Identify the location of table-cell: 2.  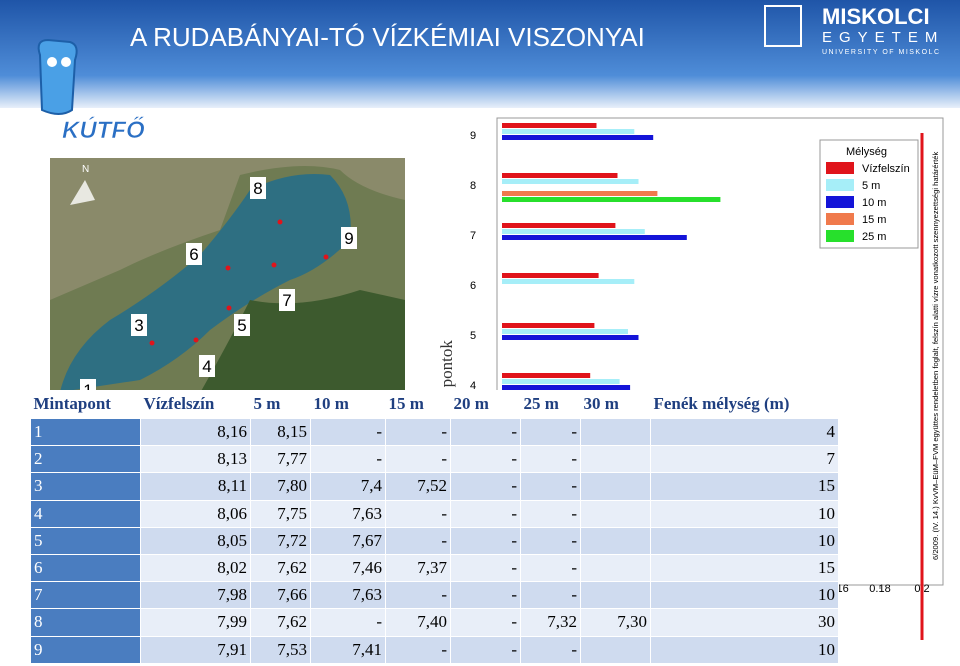
(85, 459).